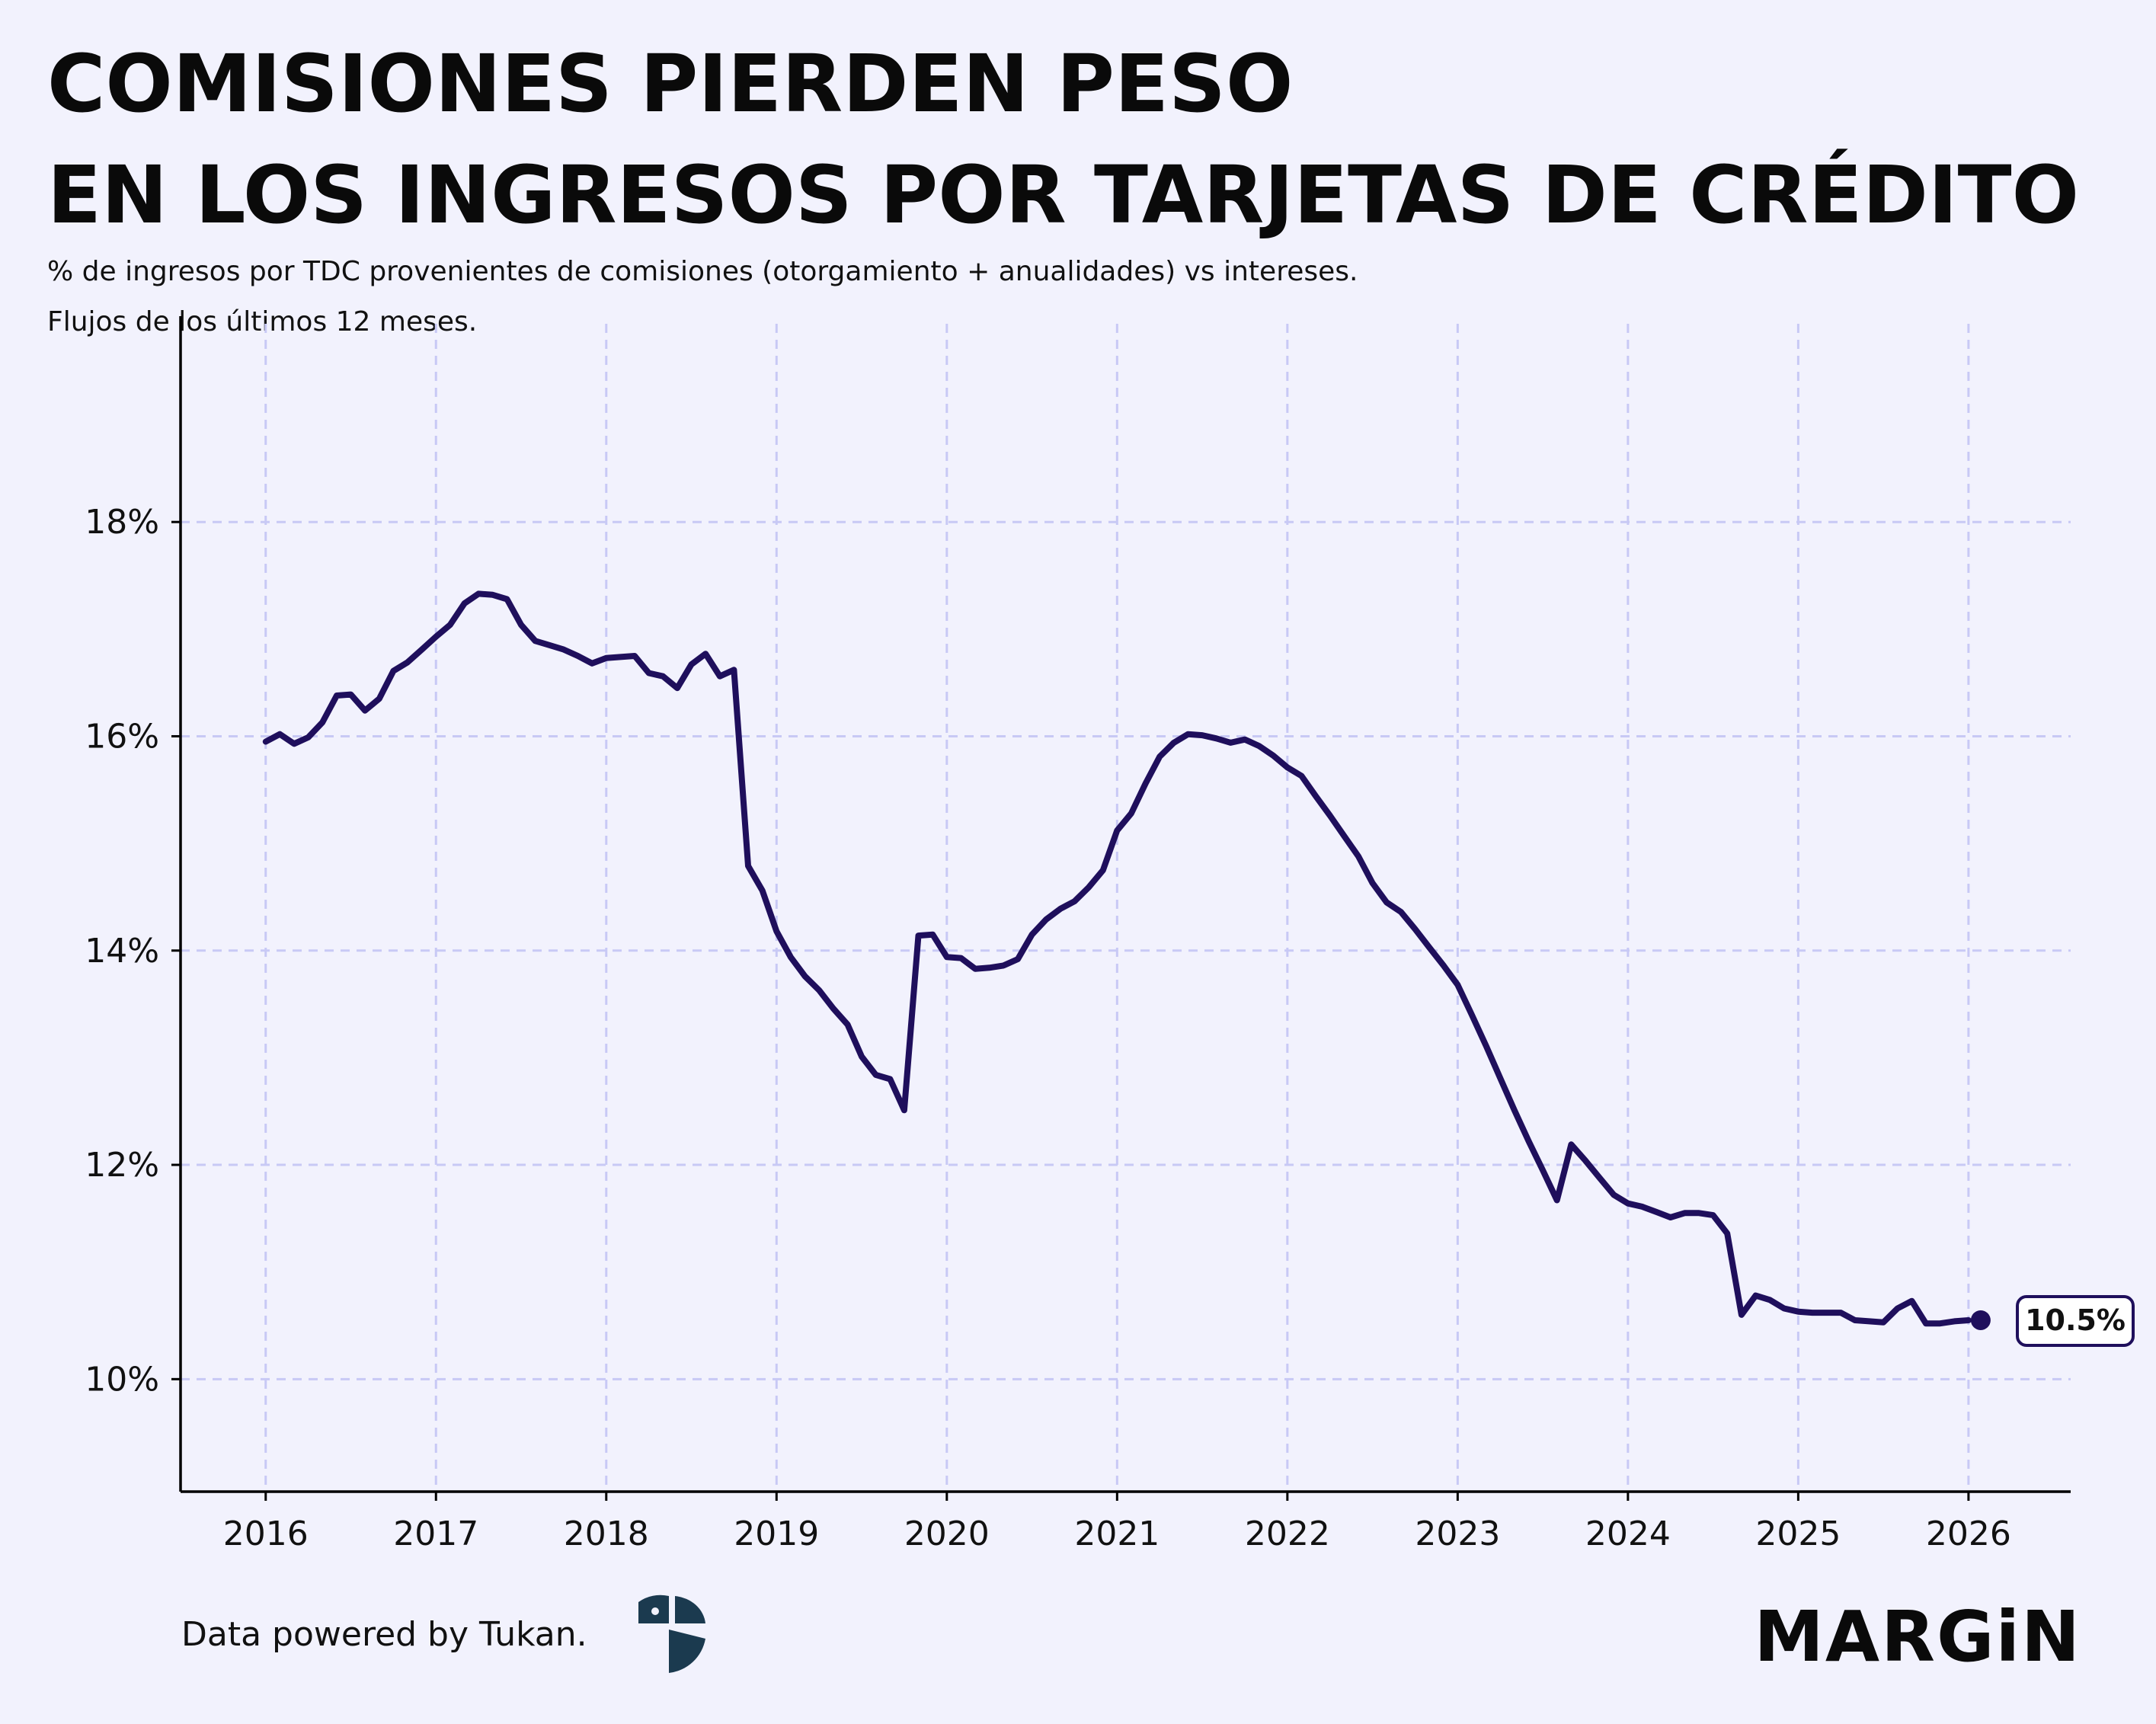  I want to click on x-tick-label-2022: 2022, so click(1287, 1533).